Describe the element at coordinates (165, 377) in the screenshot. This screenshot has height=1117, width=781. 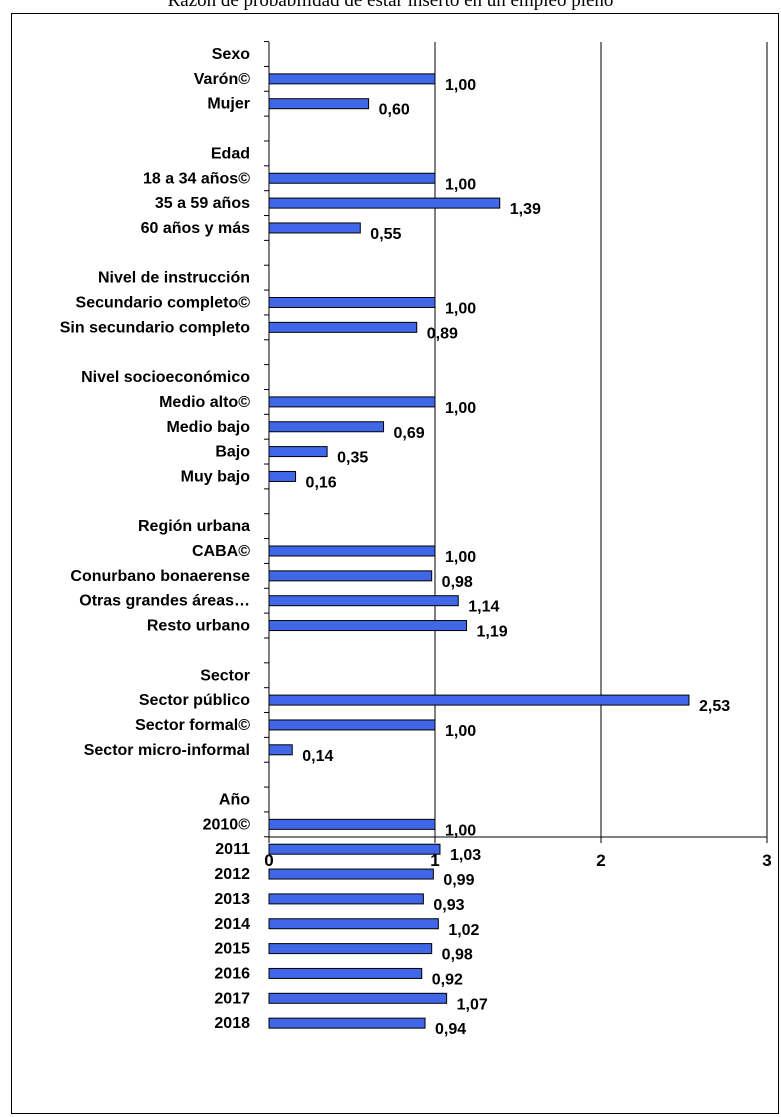
I see `group-label: Nivel socioeconómico` at that location.